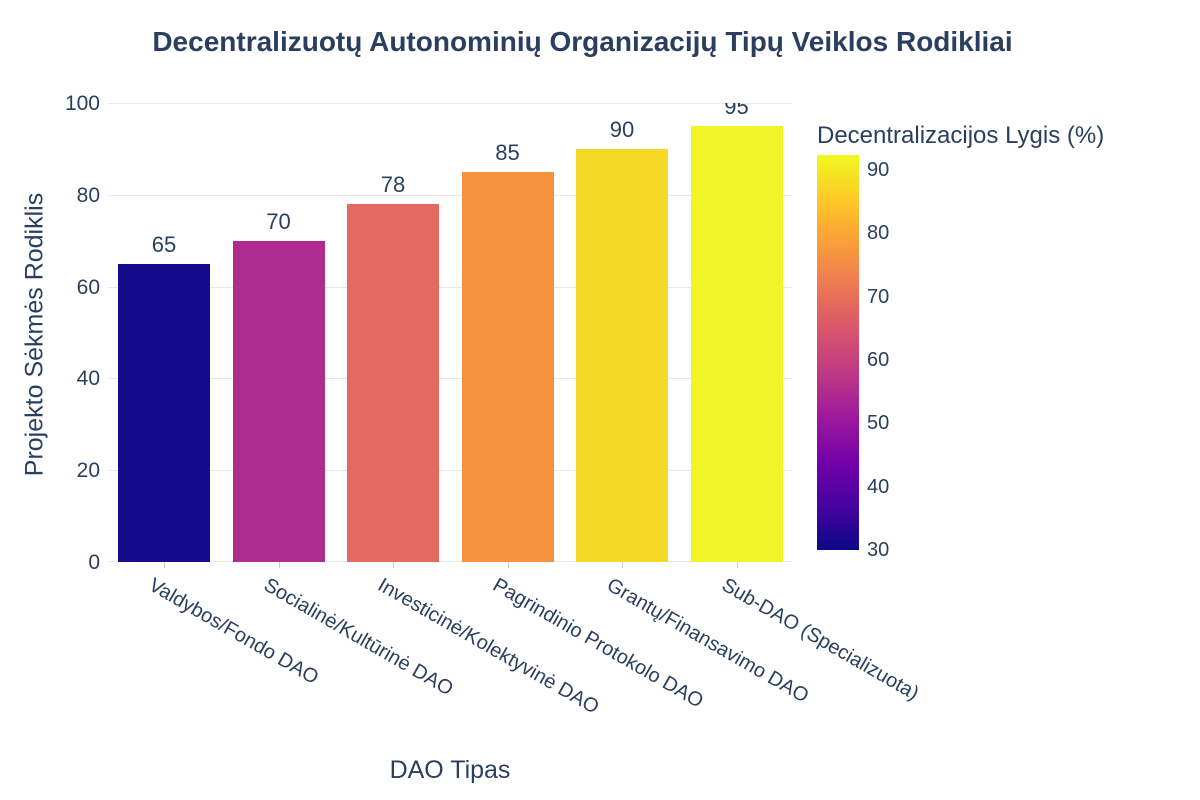  Describe the element at coordinates (278, 221) in the screenshot. I see `bar-value-label: 70` at that location.